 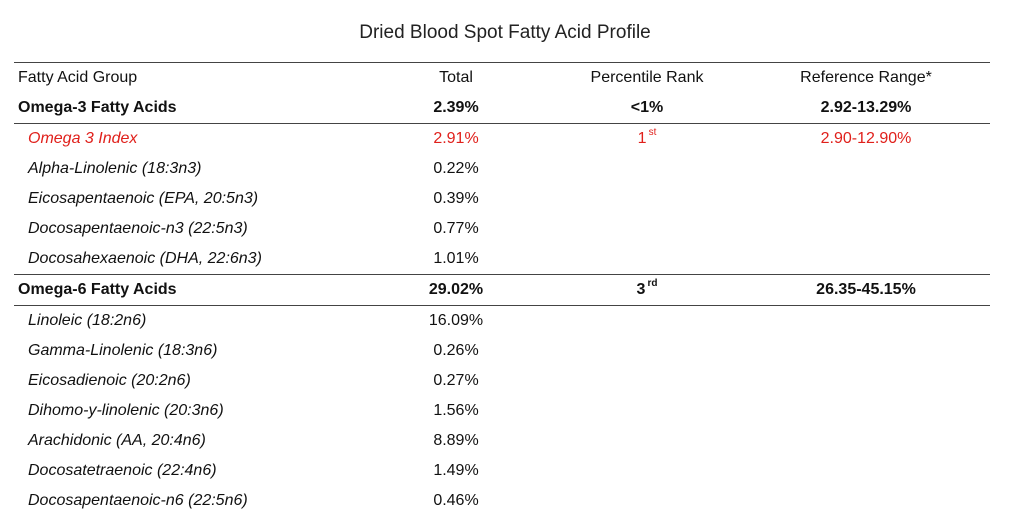 What do you see at coordinates (138, 228) in the screenshot?
I see `fatty-acid-name: Docosapentaenoic-n3 (22:5n3)` at bounding box center [138, 228].